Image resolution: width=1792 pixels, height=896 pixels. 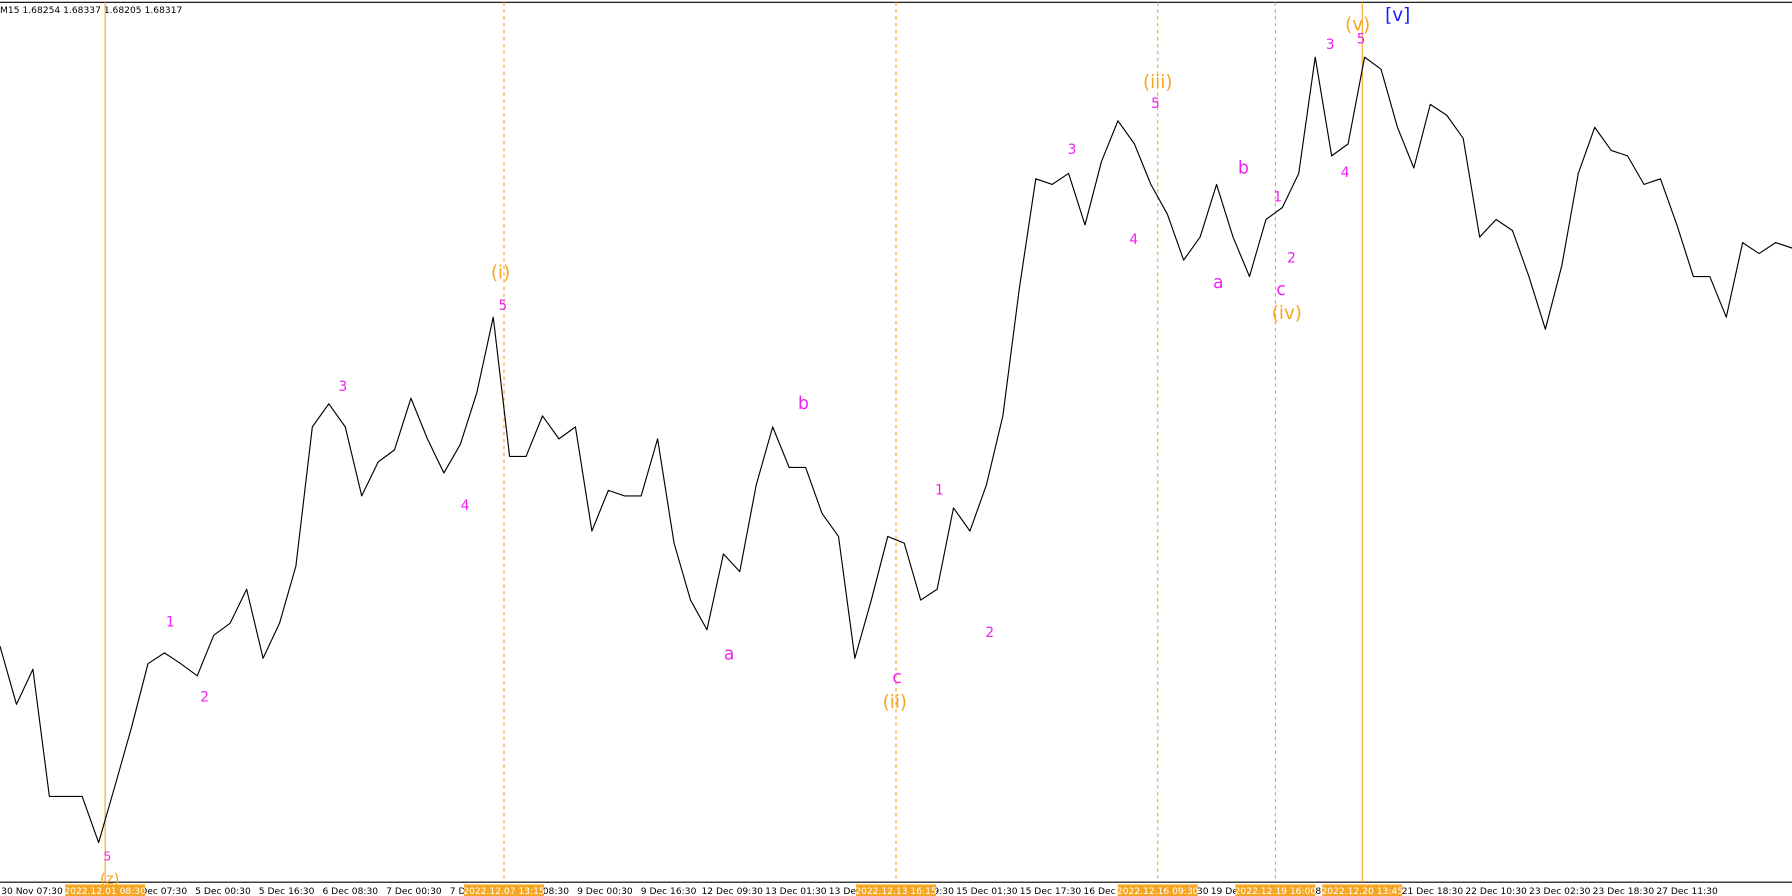 I want to click on x-tick-label: 2 Dec 07:30, so click(x=159, y=891).